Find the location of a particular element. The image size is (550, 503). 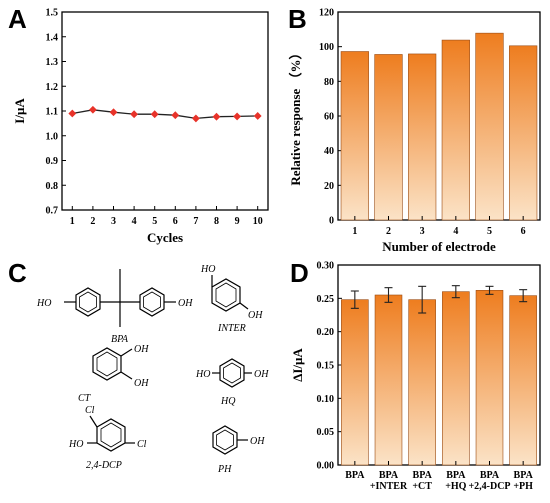

chart-a-y-tick-label: 1.1 is located at coordinates (52, 112).